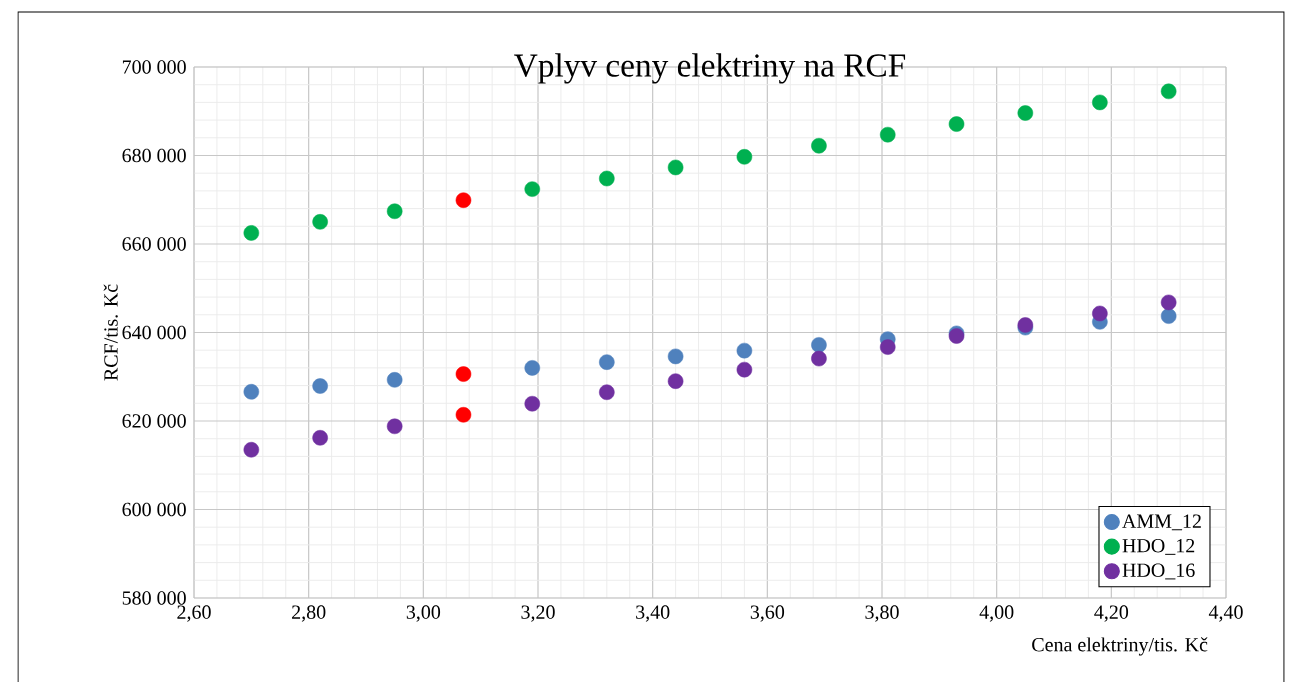  I want to click on x-tick-label: 2,60, so click(194, 613).